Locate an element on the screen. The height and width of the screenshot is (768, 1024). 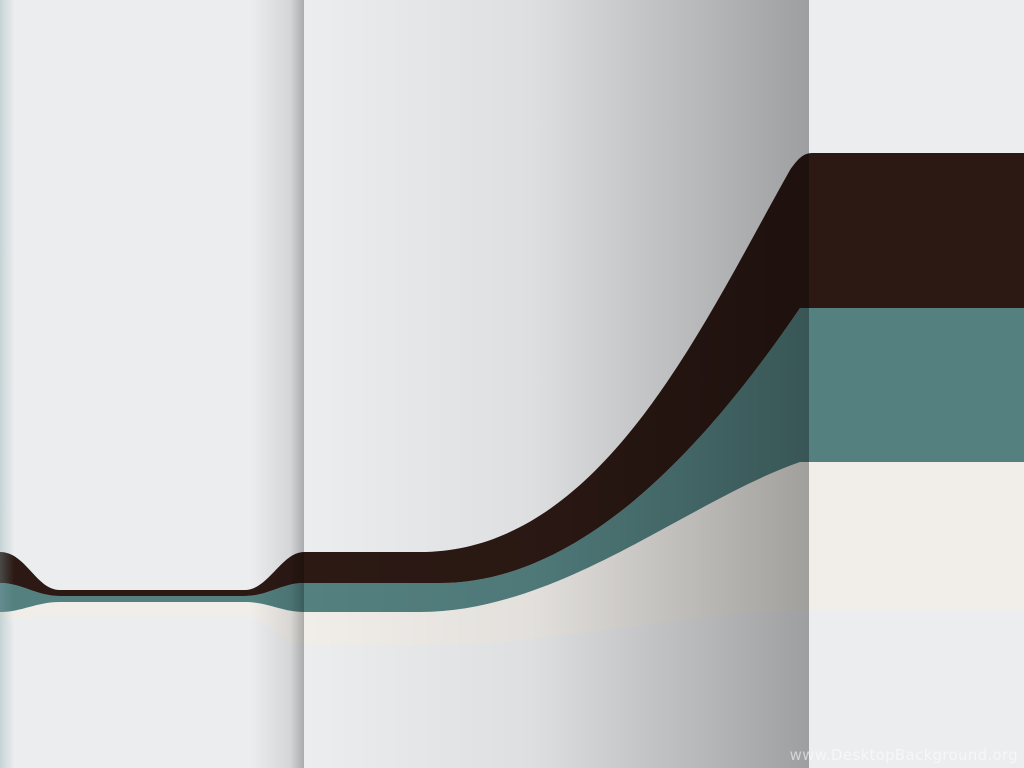
left-edge-tint is located at coordinates (7, 384).